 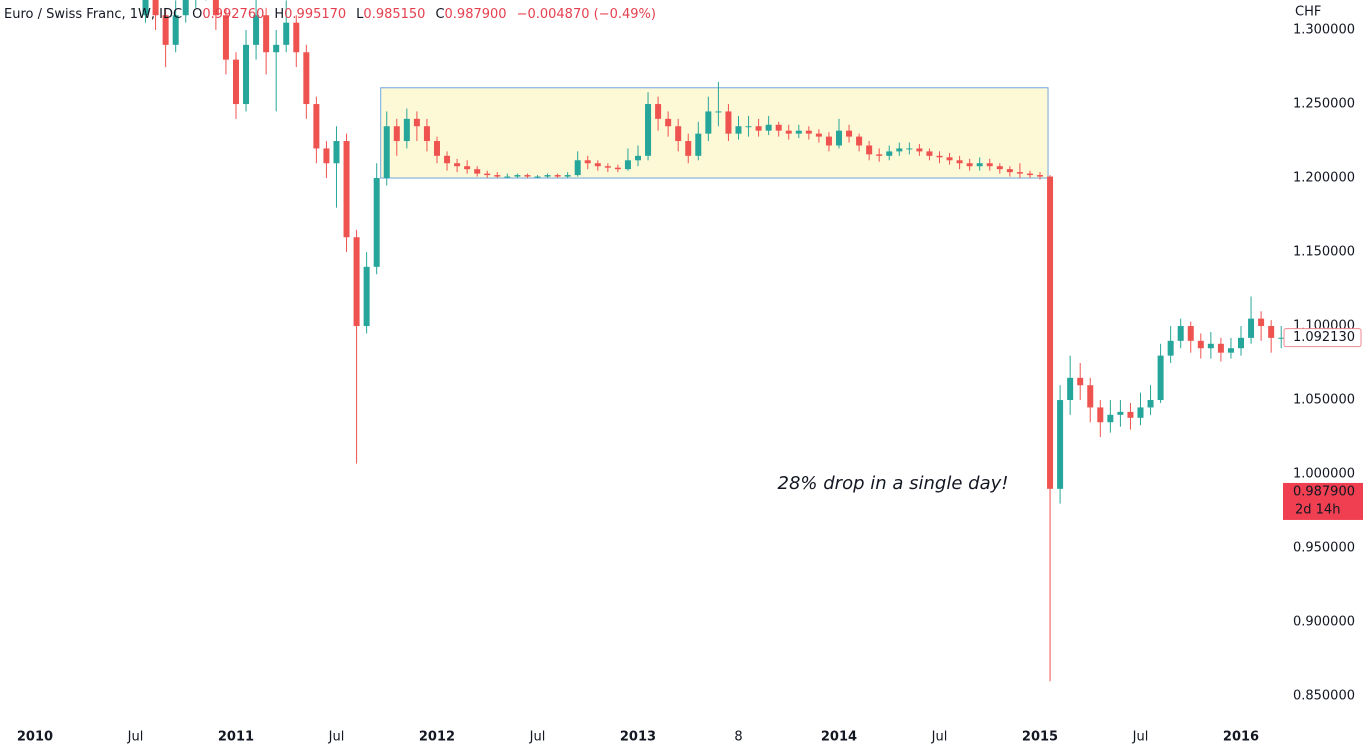 I want to click on x-tick-label: 2016, so click(x=1241, y=737).